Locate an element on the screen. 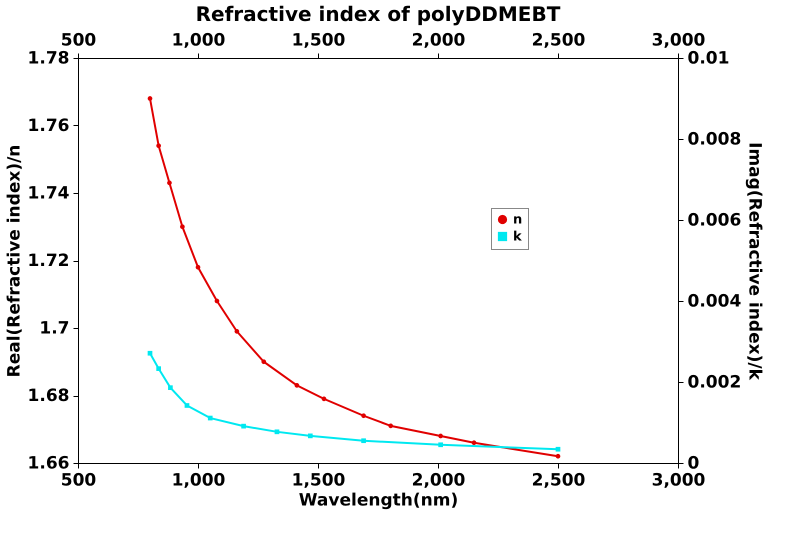  x2-tick-label: 500 is located at coordinates (78, 40).